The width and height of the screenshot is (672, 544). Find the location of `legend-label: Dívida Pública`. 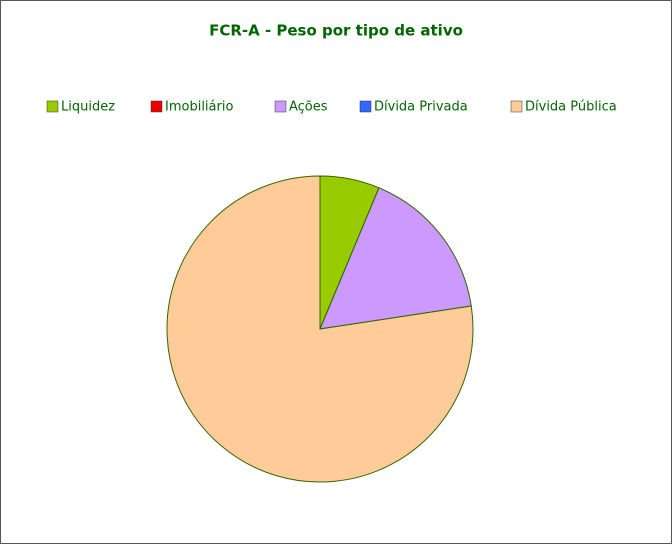

legend-label: Dívida Pública is located at coordinates (571, 107).